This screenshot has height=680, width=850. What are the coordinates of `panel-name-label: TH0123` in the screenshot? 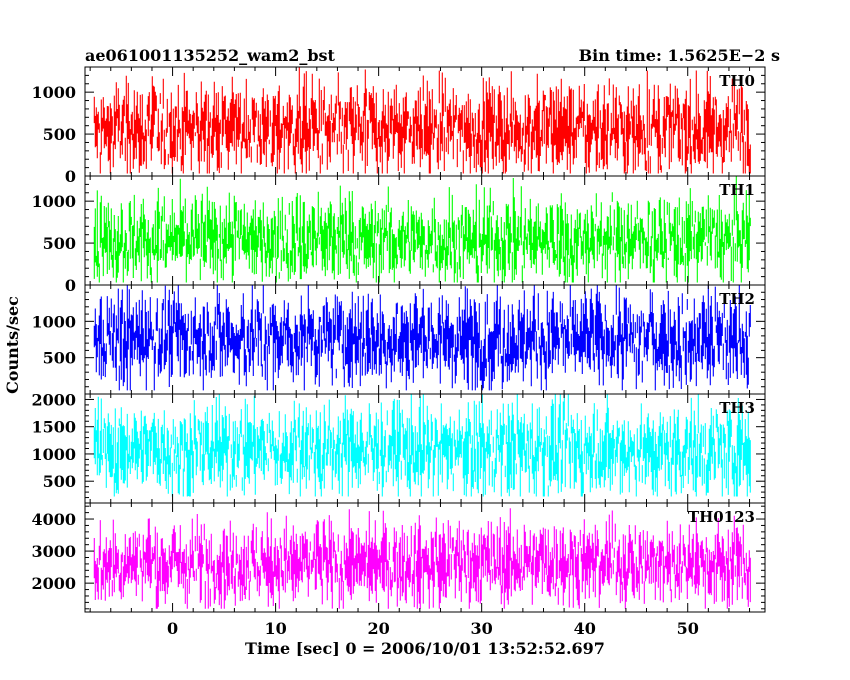 It's located at (721, 517).